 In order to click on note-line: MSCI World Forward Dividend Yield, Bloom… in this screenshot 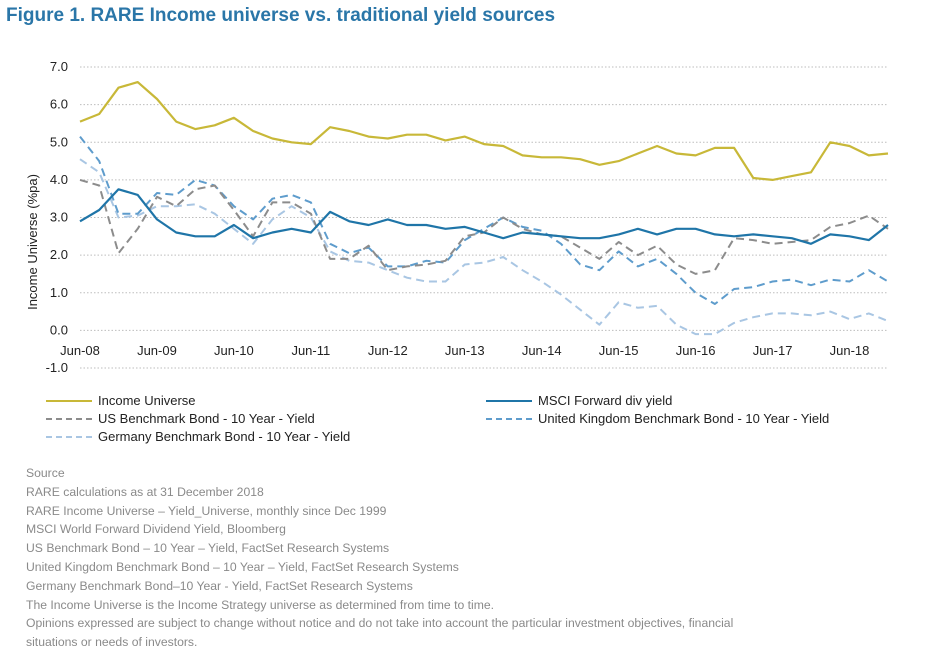, I will do `click(156, 529)`.